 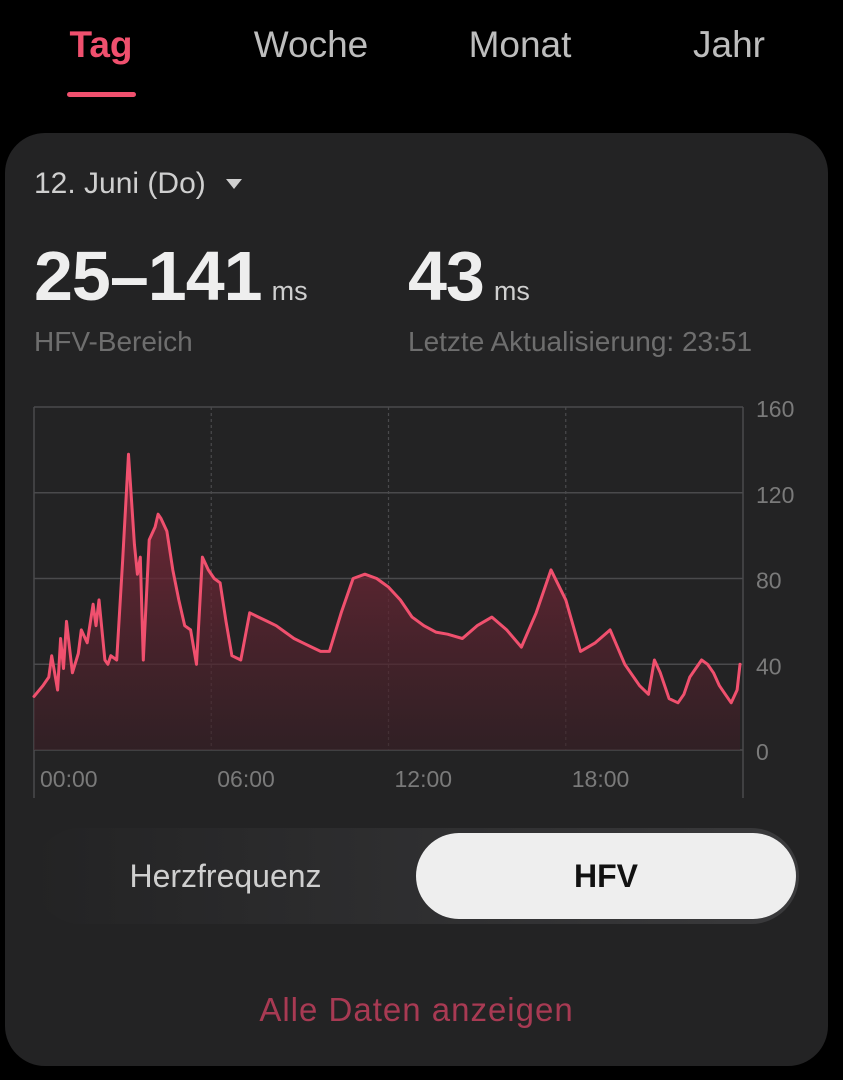 I want to click on active-tab-indicator, so click(x=101, y=94).